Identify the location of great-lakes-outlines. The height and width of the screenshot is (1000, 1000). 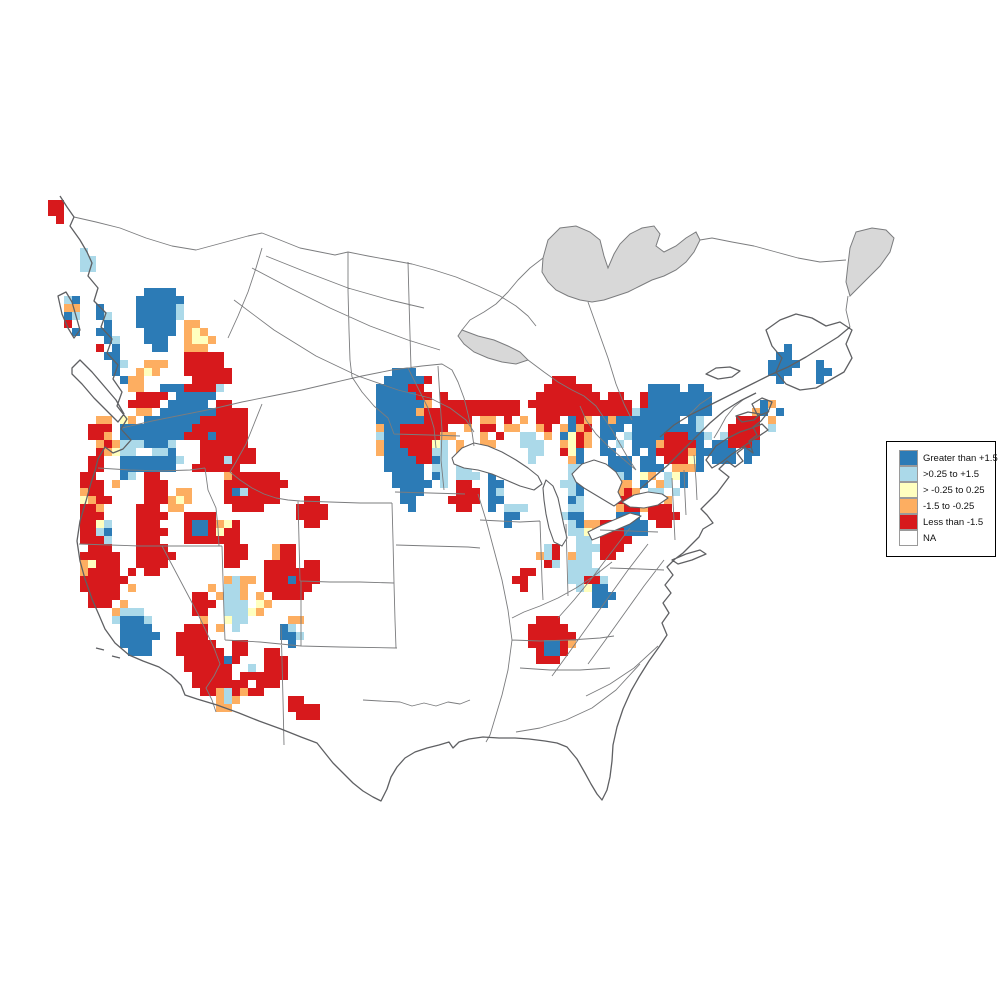
(560, 494).